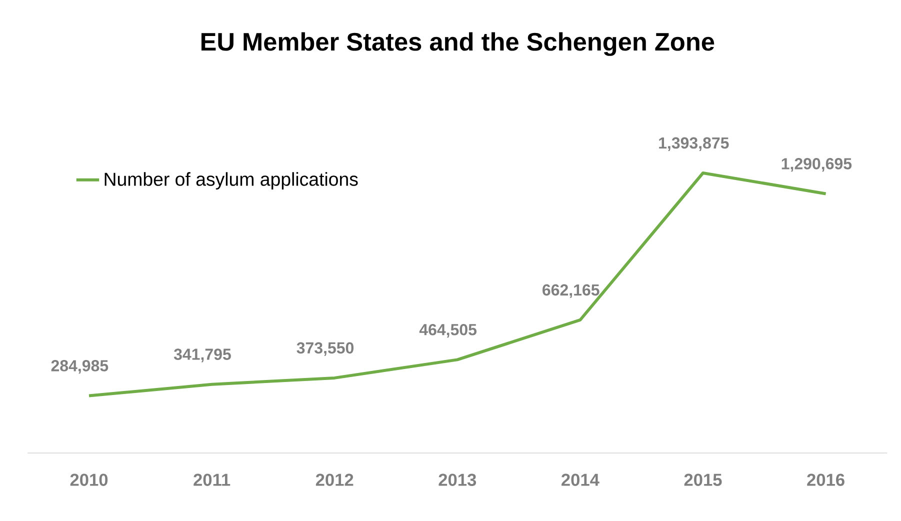 The height and width of the screenshot is (521, 901). I want to click on data-label: 341,795, so click(202, 355).